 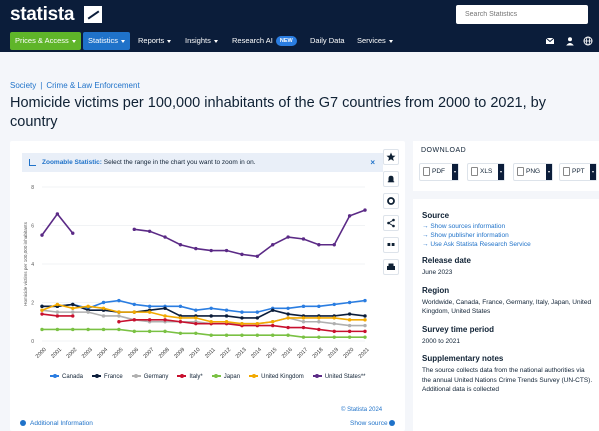 What do you see at coordinates (327, 41) in the screenshot?
I see `nav-daily-data: Daily Data` at bounding box center [327, 41].